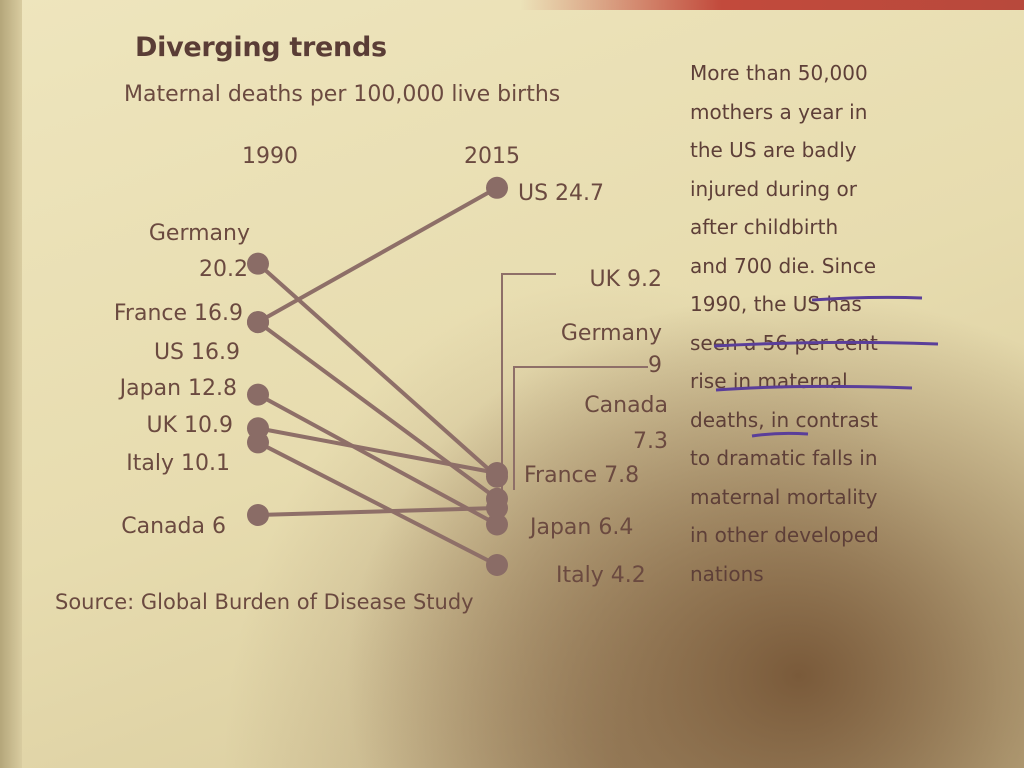 The width and height of the screenshot is (1024, 768). What do you see at coordinates (199, 233) in the screenshot?
I see `label-germany-1990: Germany` at bounding box center [199, 233].